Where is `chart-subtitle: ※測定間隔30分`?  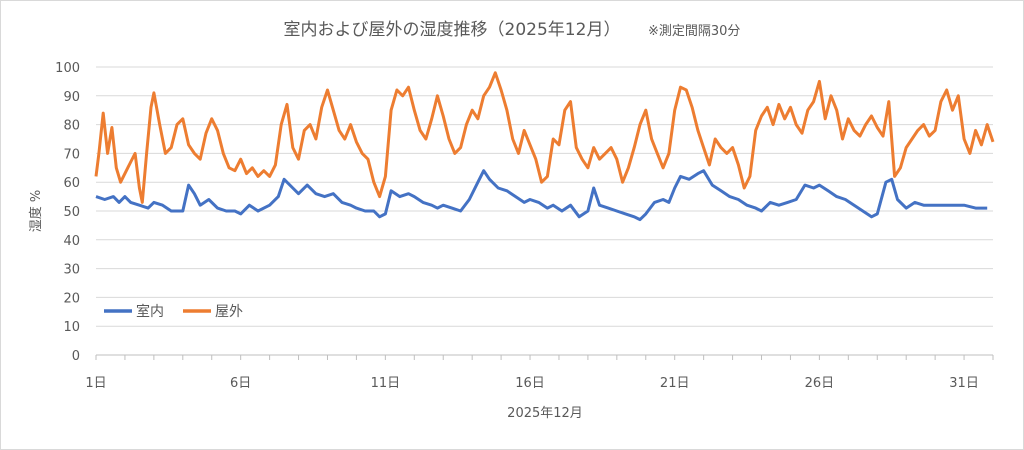
chart-subtitle: ※測定間隔30分 is located at coordinates (694, 31).